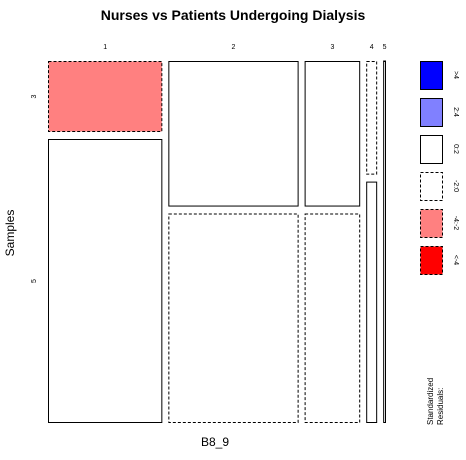 Image resolution: width=466 pixels, height=460 pixels. Describe the element at coordinates (435, 401) in the screenshot. I see `legend-title: StandardizedResiduals:` at that location.